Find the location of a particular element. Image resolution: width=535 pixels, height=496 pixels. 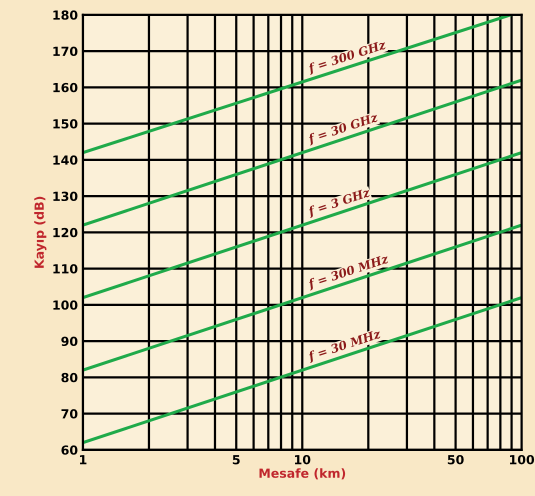

x-tick-label: 100 is located at coordinates (522, 459).